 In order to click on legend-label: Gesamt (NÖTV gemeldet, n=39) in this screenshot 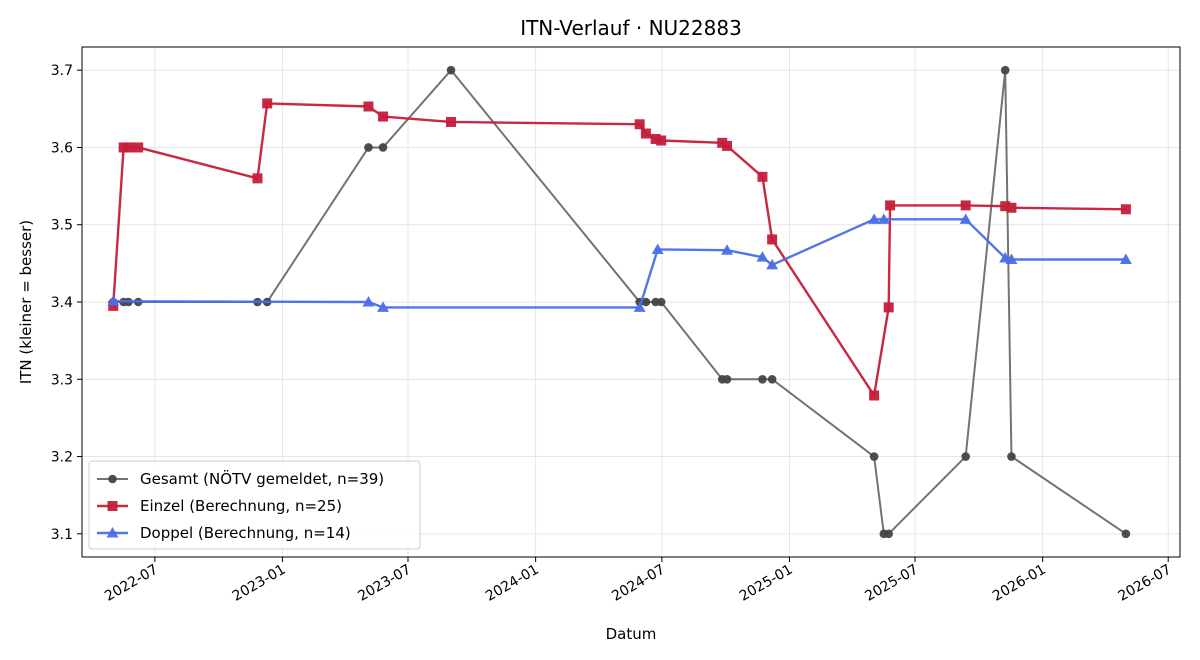, I will do `click(262, 478)`.